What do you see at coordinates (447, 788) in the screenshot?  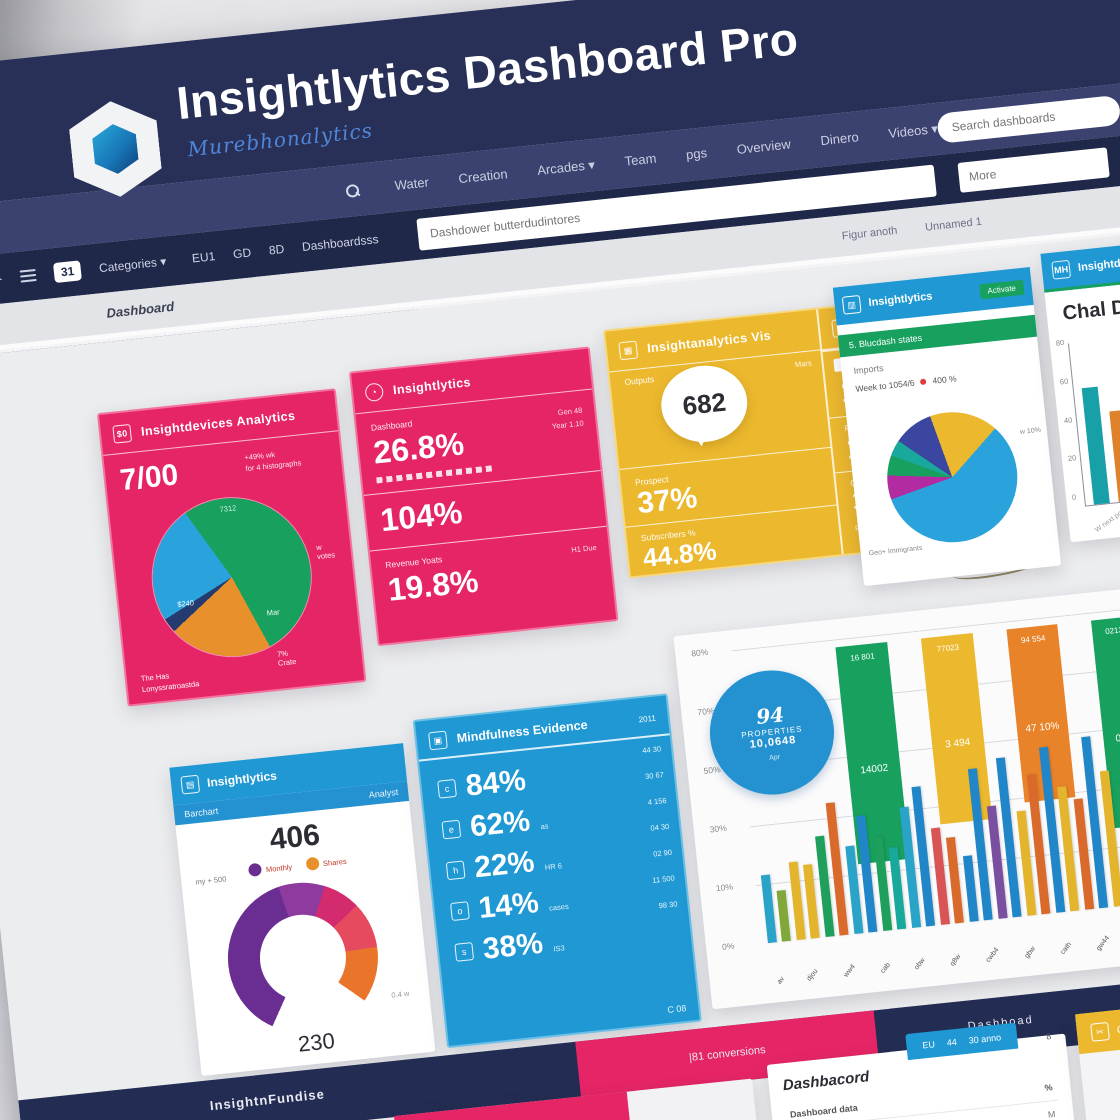 I see `row-icon: c` at bounding box center [447, 788].